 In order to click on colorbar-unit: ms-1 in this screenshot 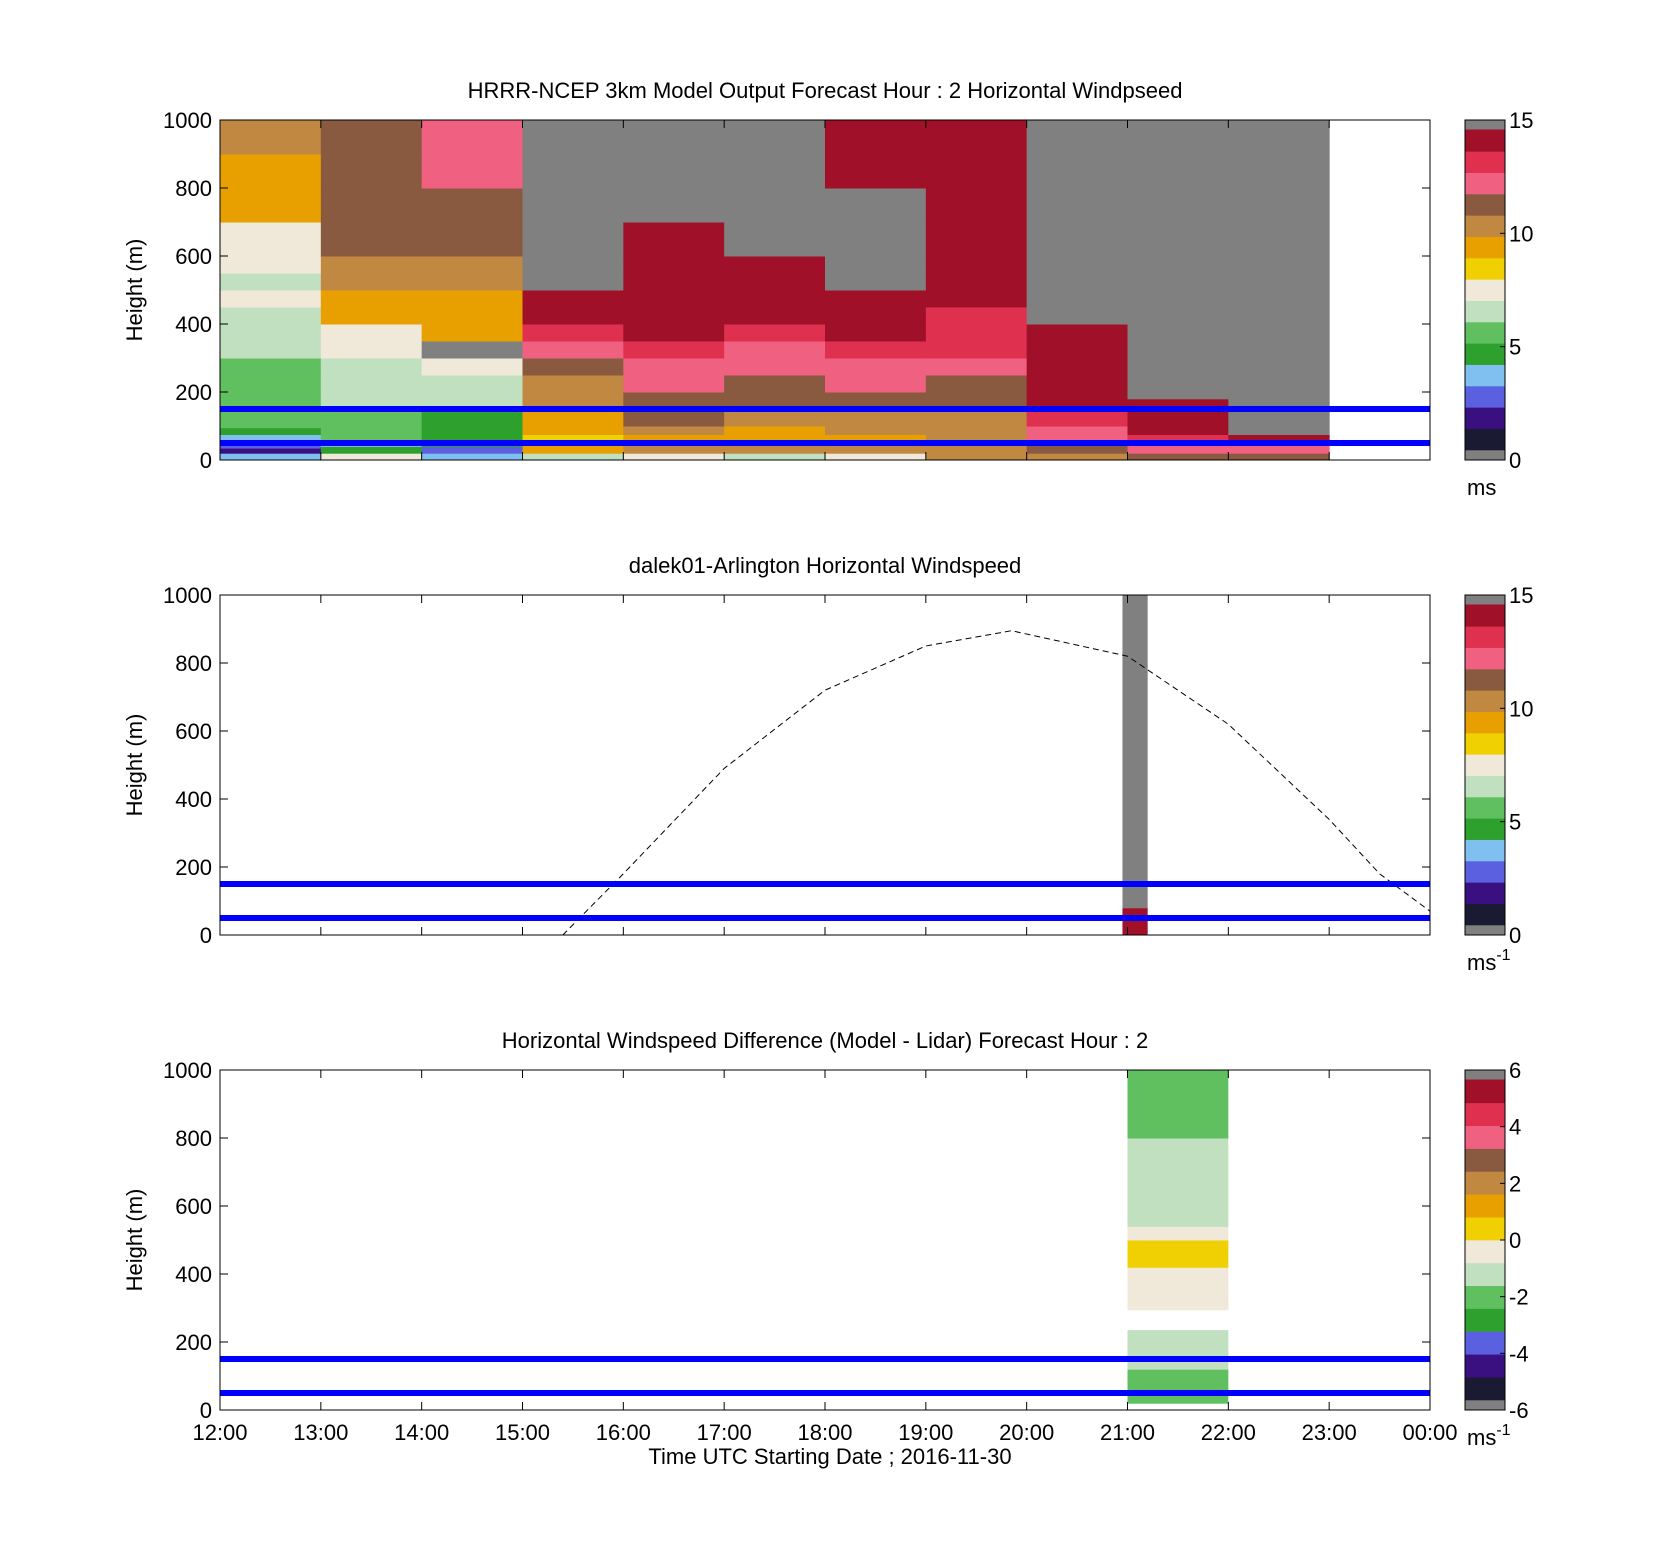, I will do `click(1489, 961)`.